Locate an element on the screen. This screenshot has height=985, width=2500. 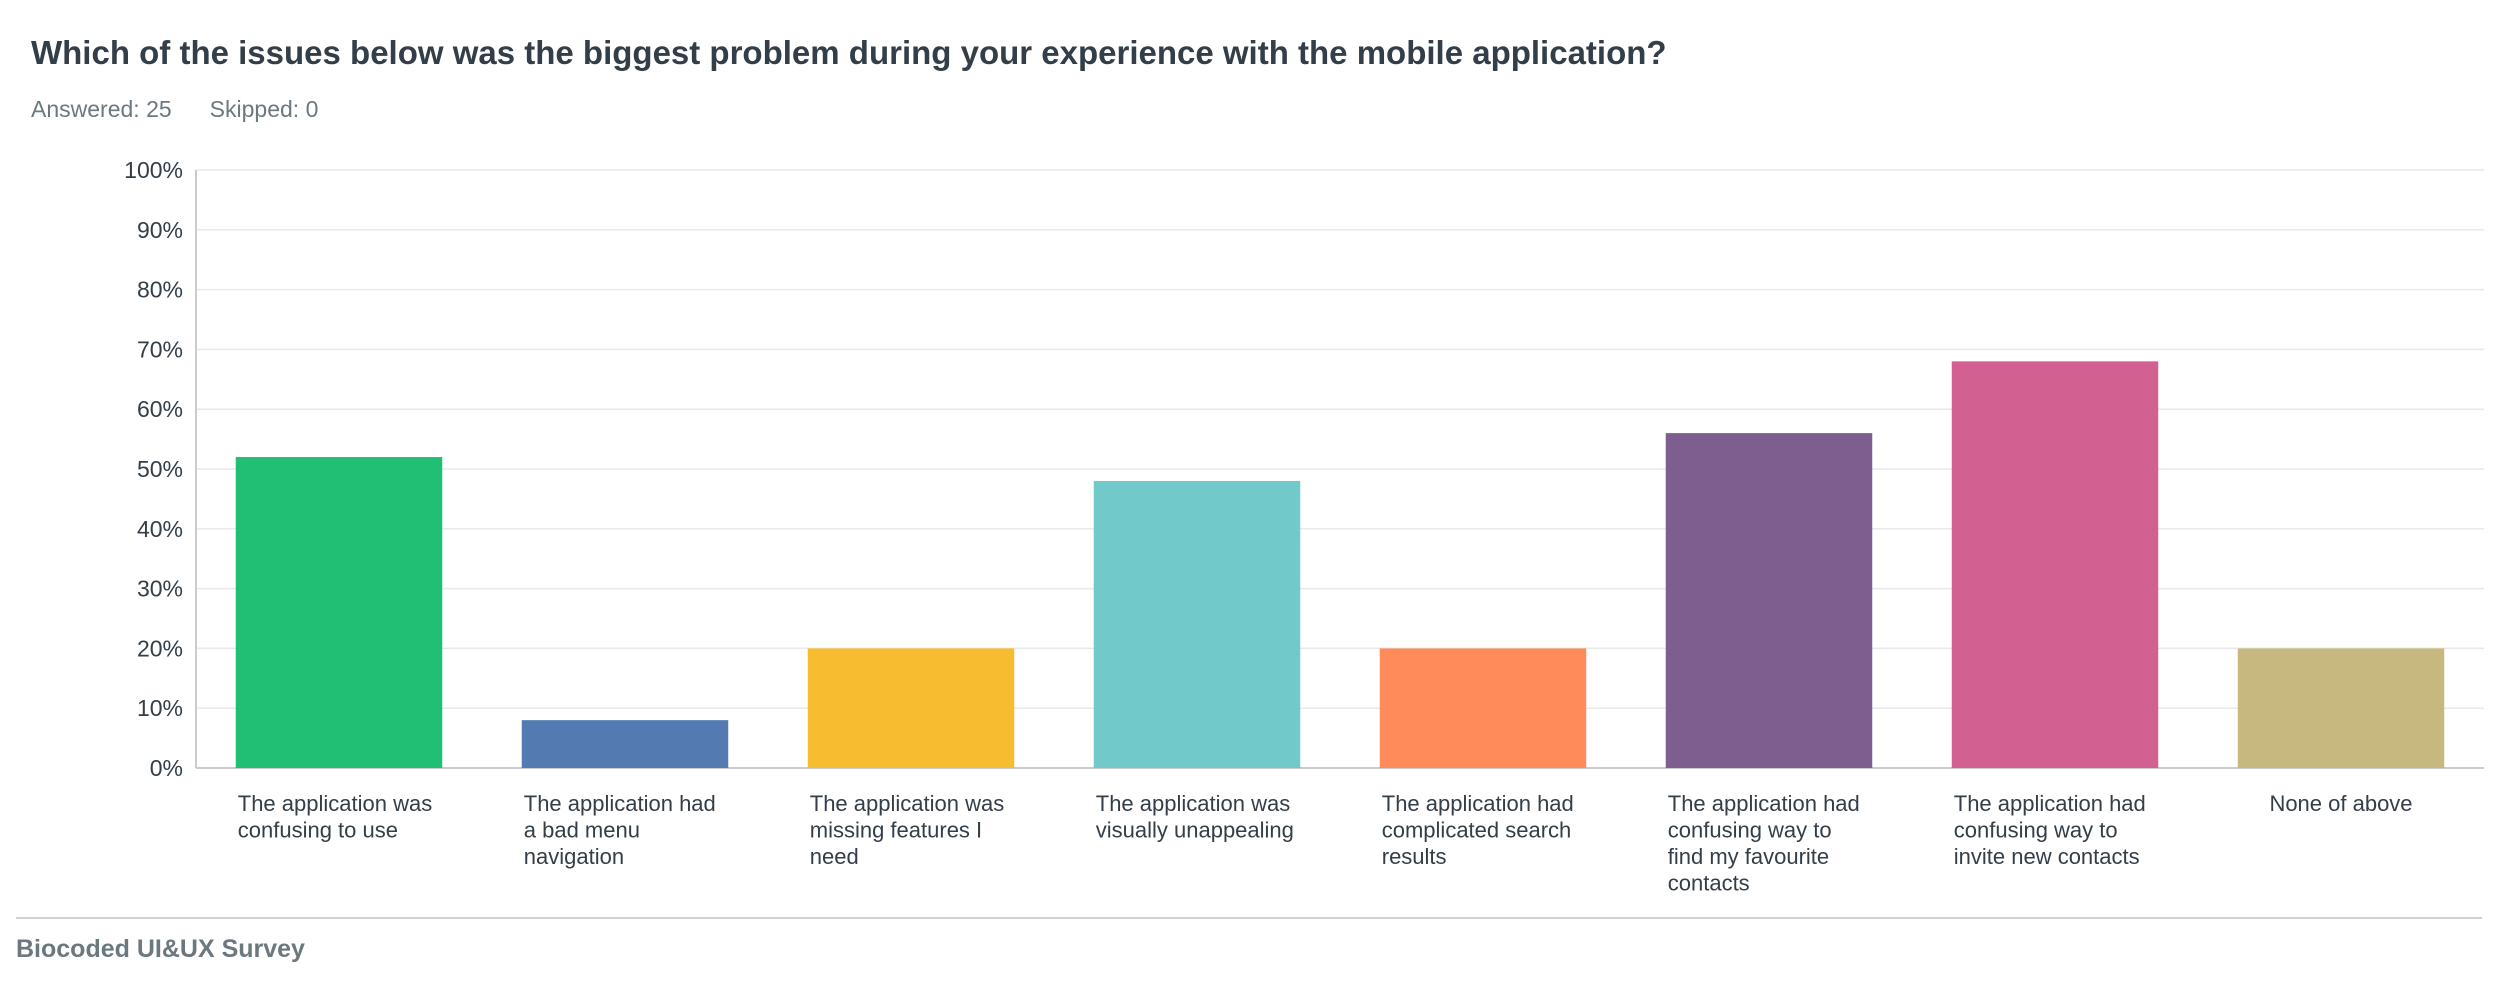
x-tick-label: None of above is located at coordinates (2340, 803).